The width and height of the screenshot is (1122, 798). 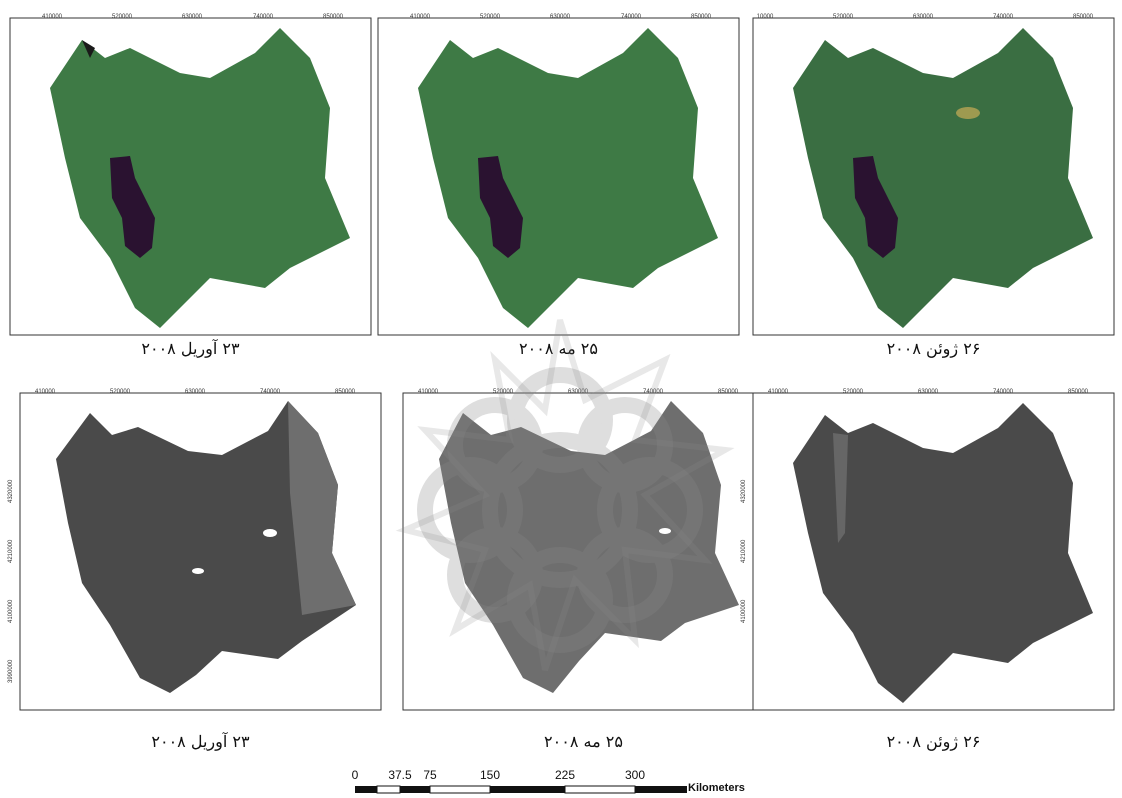 I want to click on scale-unit-label: Kilometers, so click(x=716, y=788).